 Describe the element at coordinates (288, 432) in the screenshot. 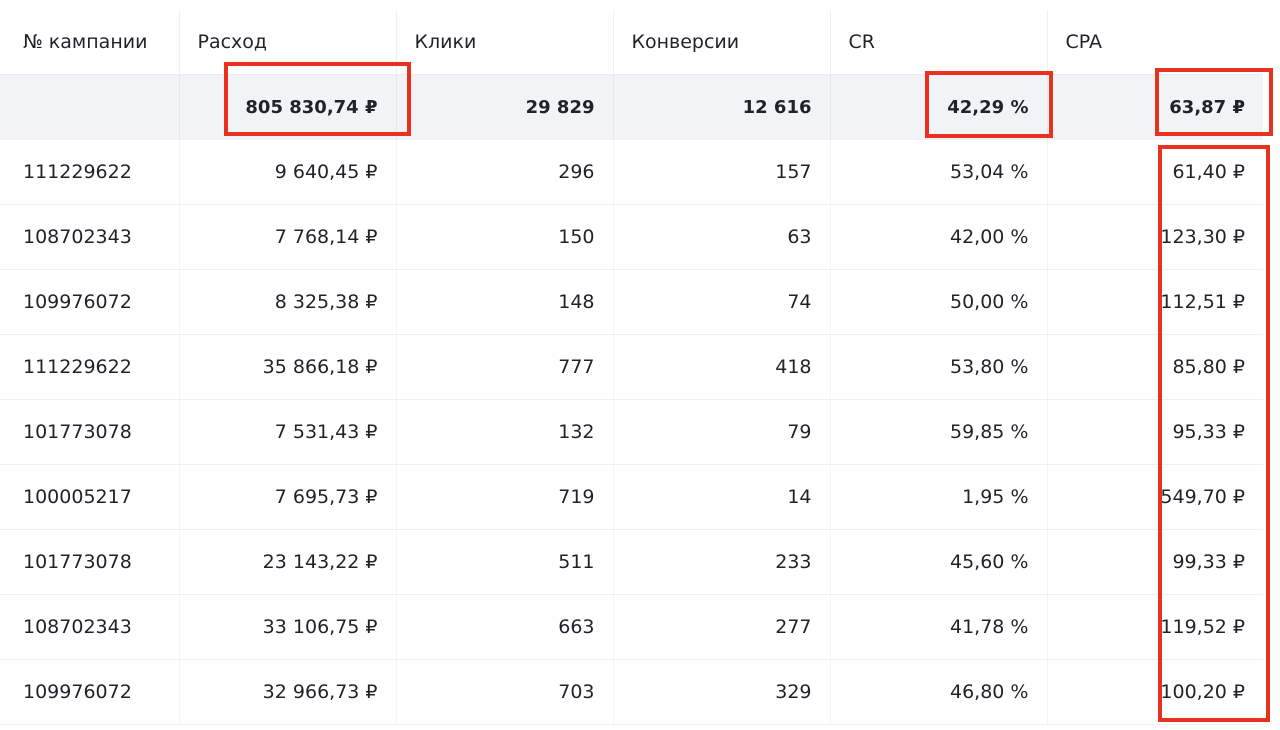

I see `cell-rashod: 7 531,43 ₽` at that location.